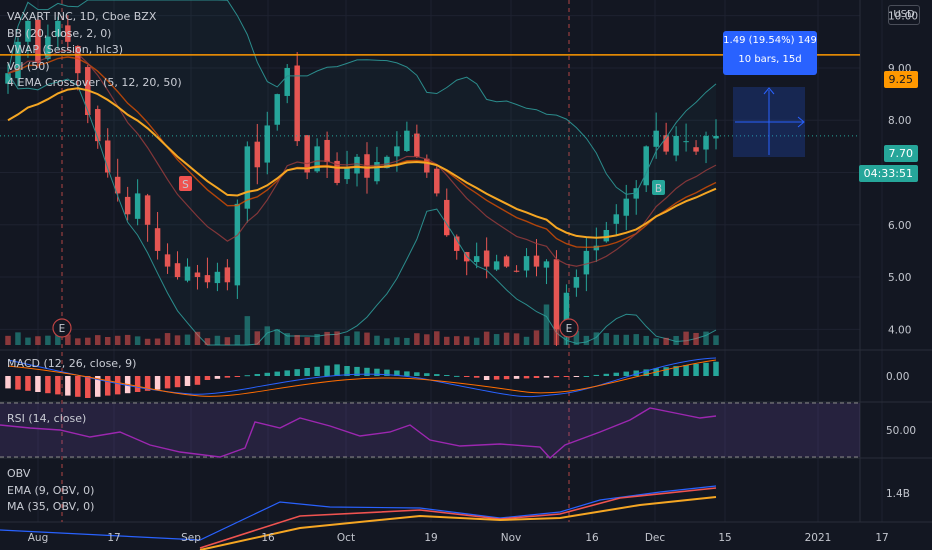 The height and width of the screenshot is (550, 932). What do you see at coordinates (900, 79) in the screenshot?
I see `level-price-tag: 9.25` at bounding box center [900, 79].